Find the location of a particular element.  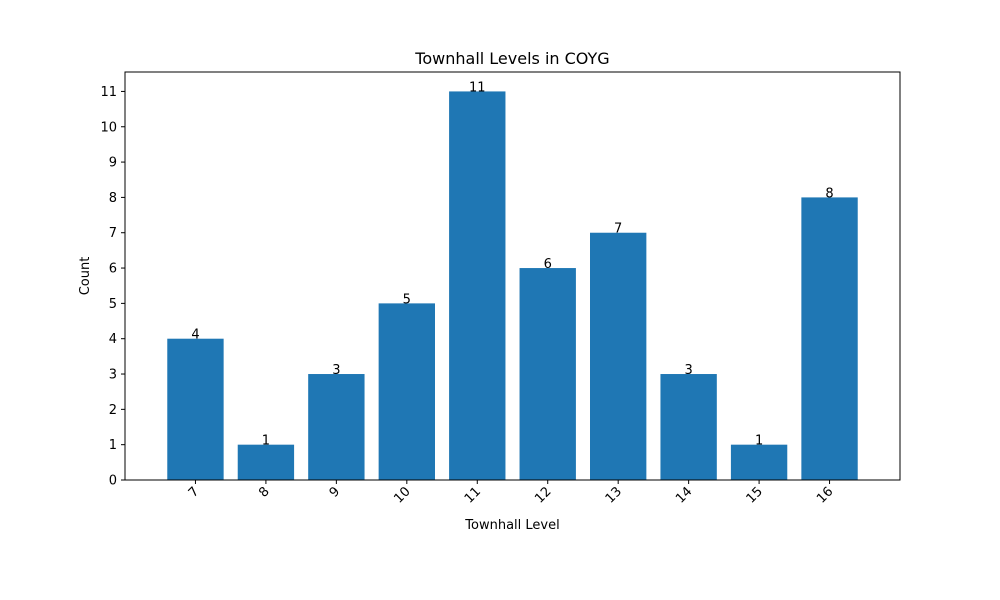

y-tick-label-1: 1 is located at coordinates (113, 445).